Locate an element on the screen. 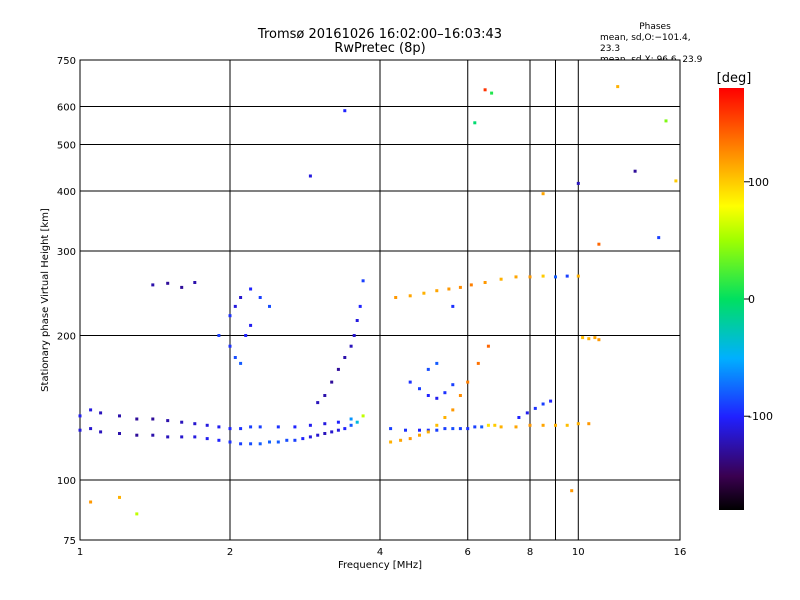 This screenshot has width=800, height=600. colorbar-unit: [deg] is located at coordinates (734, 78).